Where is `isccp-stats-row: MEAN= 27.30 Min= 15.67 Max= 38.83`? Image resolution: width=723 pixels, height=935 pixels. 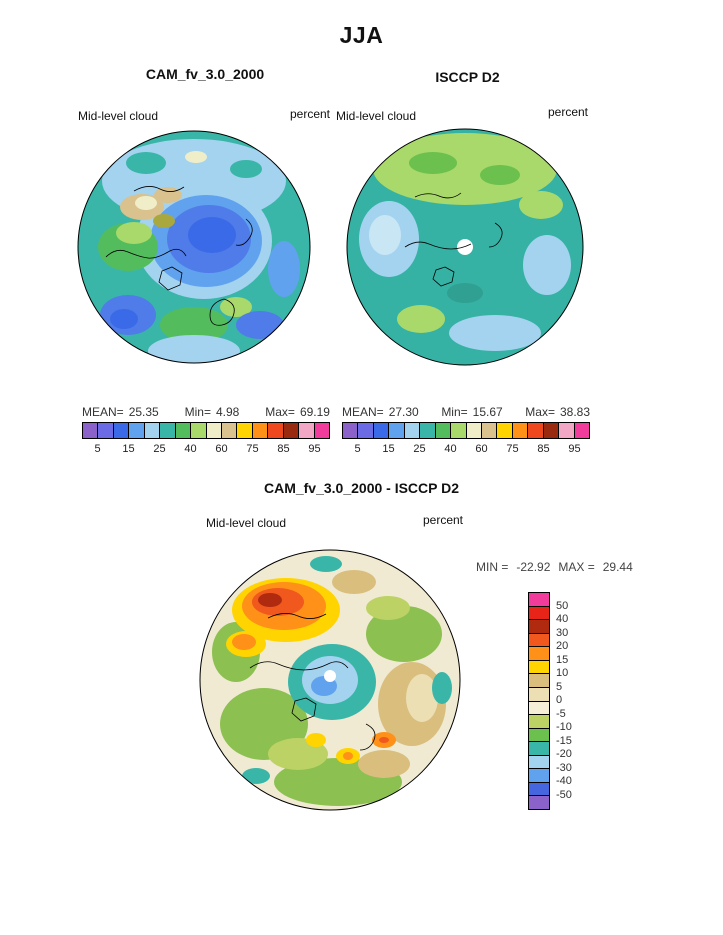 isccp-stats-row: MEAN= 27.30 Min= 15.67 Max= 38.83 is located at coordinates (466, 412).